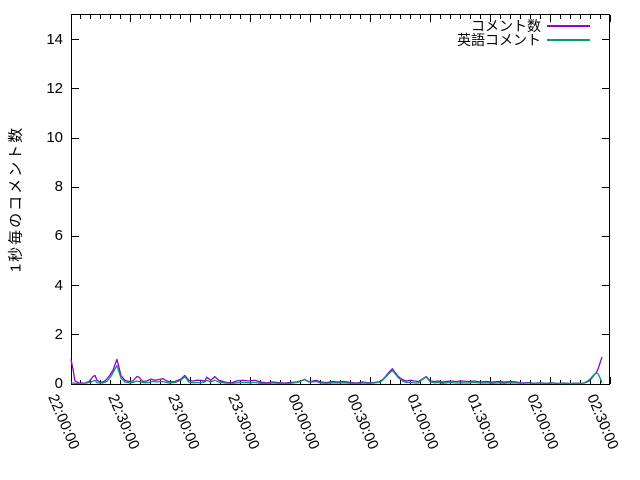 Image resolution: width=640 pixels, height=480 pixels. What do you see at coordinates (54, 39) in the screenshot?
I see `y-tick-label: 14` at bounding box center [54, 39].